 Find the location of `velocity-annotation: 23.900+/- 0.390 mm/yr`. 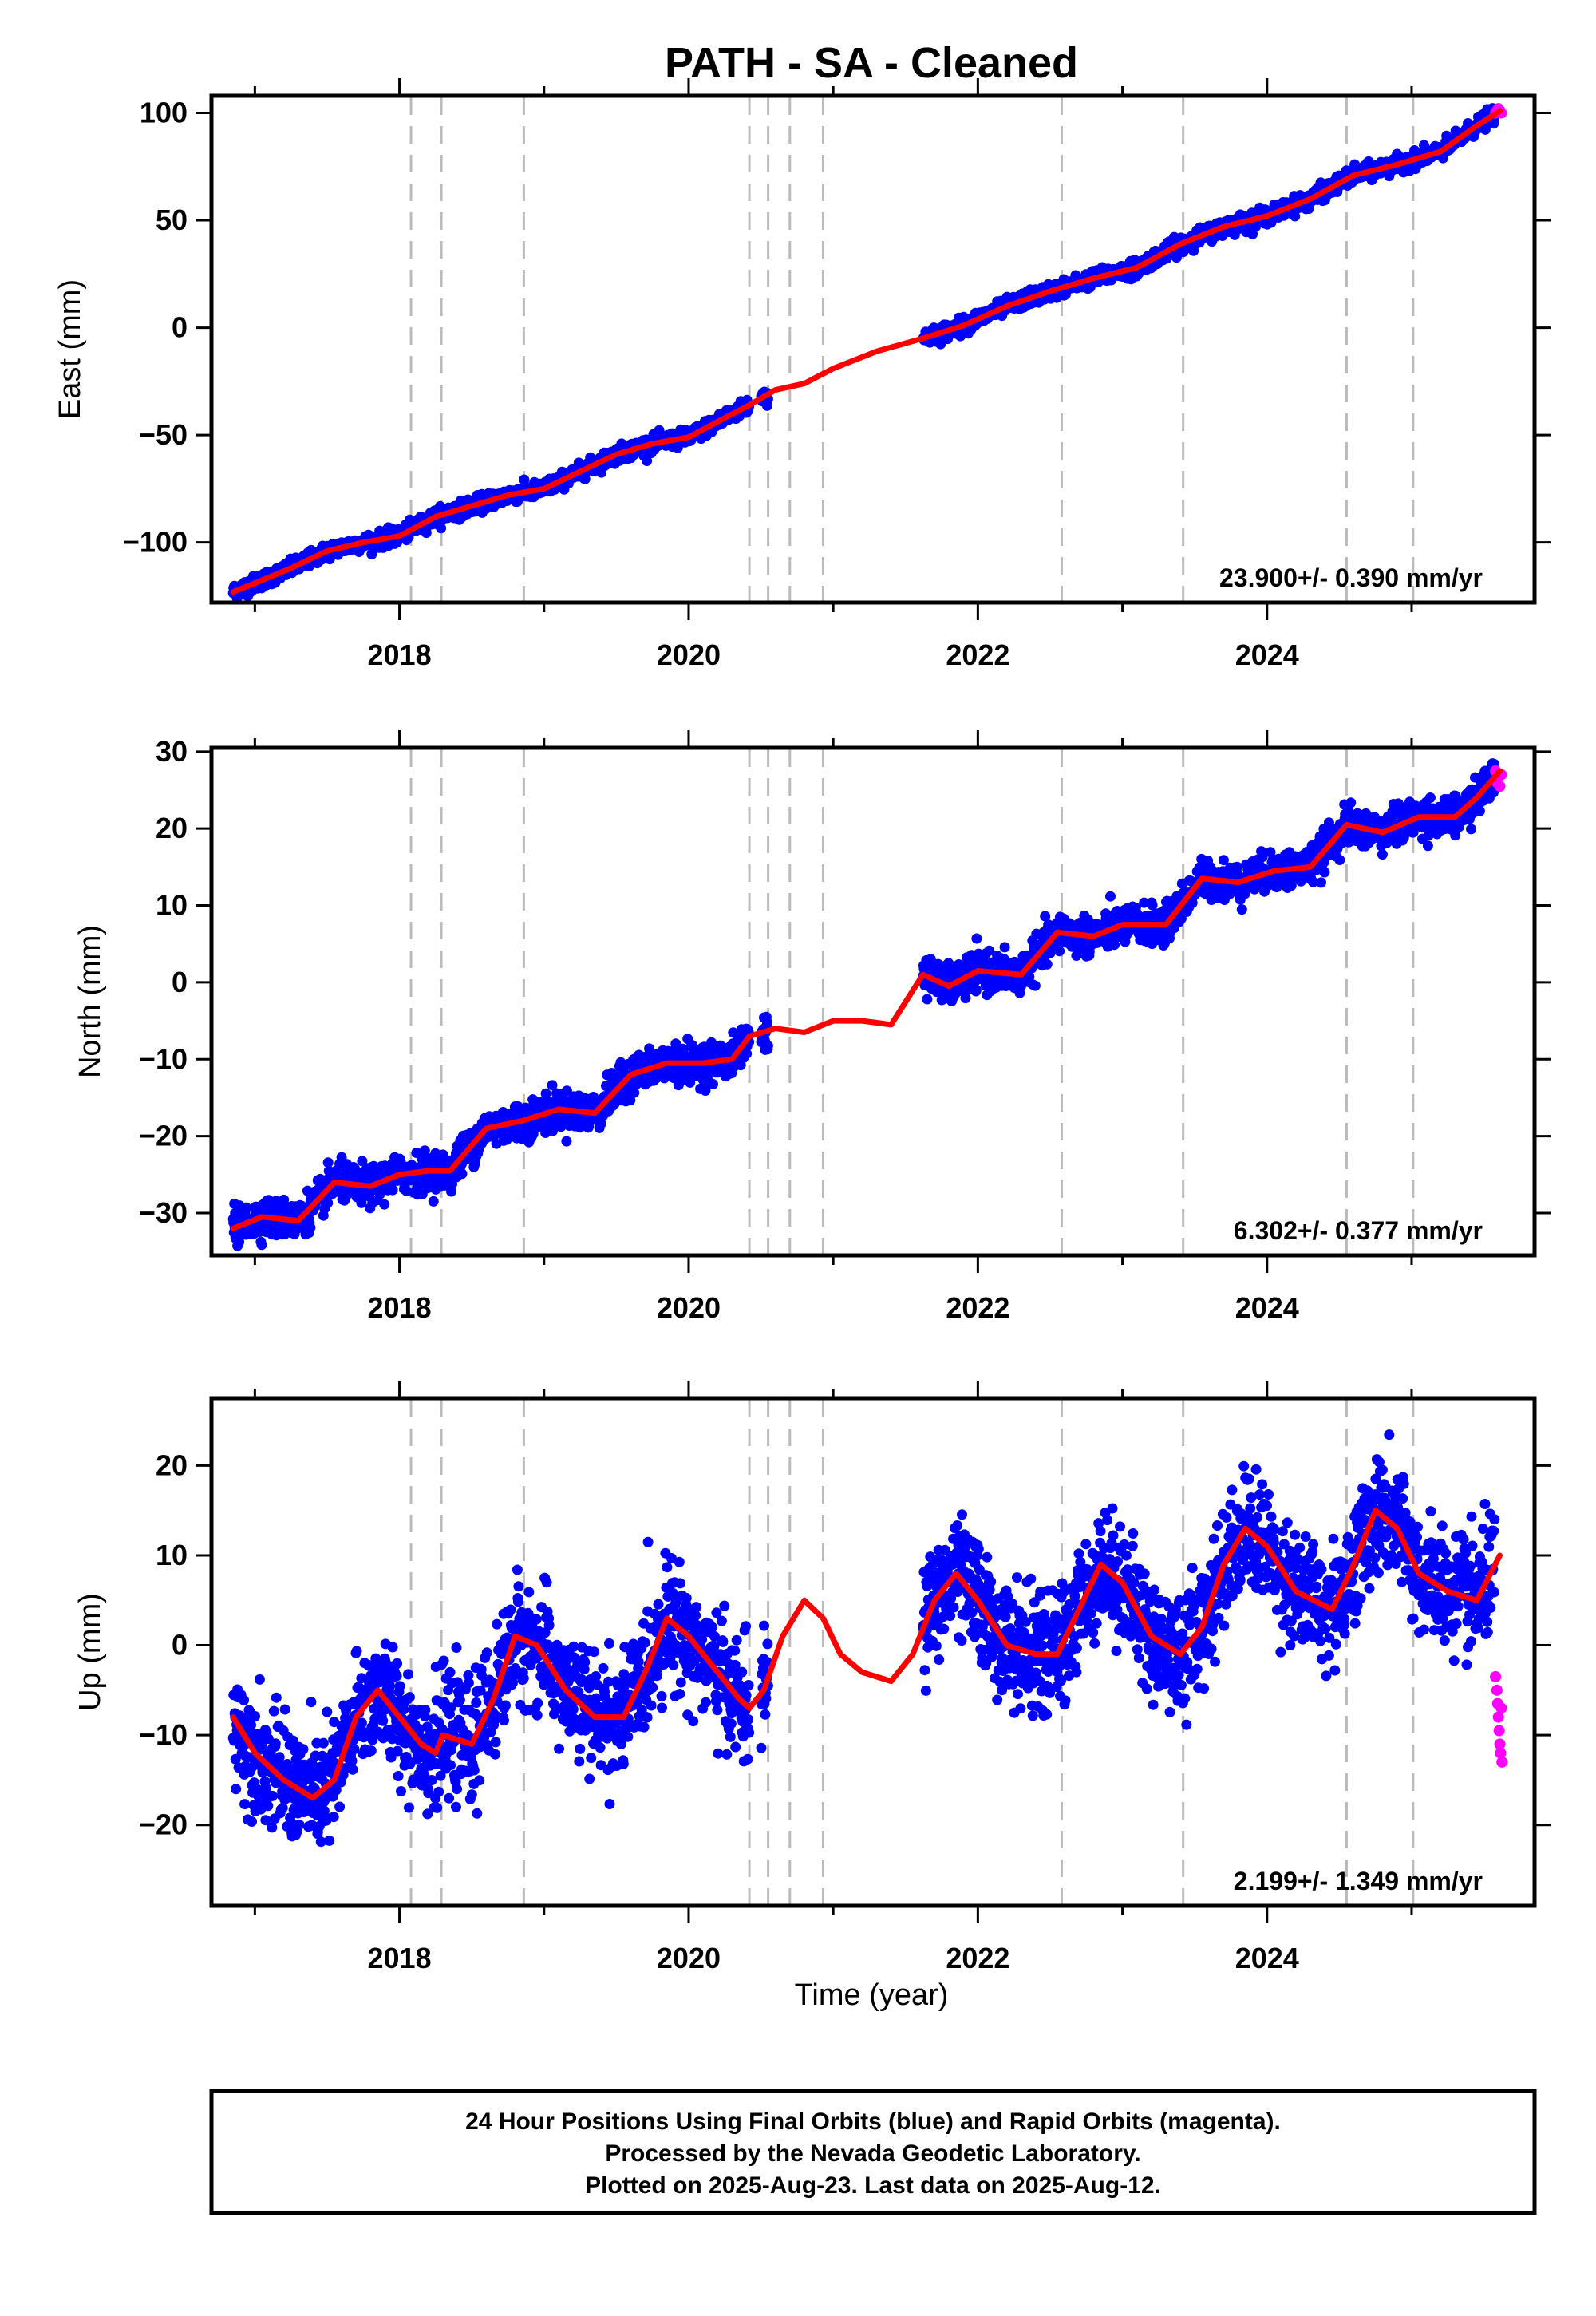

velocity-annotation: 23.900+/- 0.390 mm/yr is located at coordinates (1351, 577).